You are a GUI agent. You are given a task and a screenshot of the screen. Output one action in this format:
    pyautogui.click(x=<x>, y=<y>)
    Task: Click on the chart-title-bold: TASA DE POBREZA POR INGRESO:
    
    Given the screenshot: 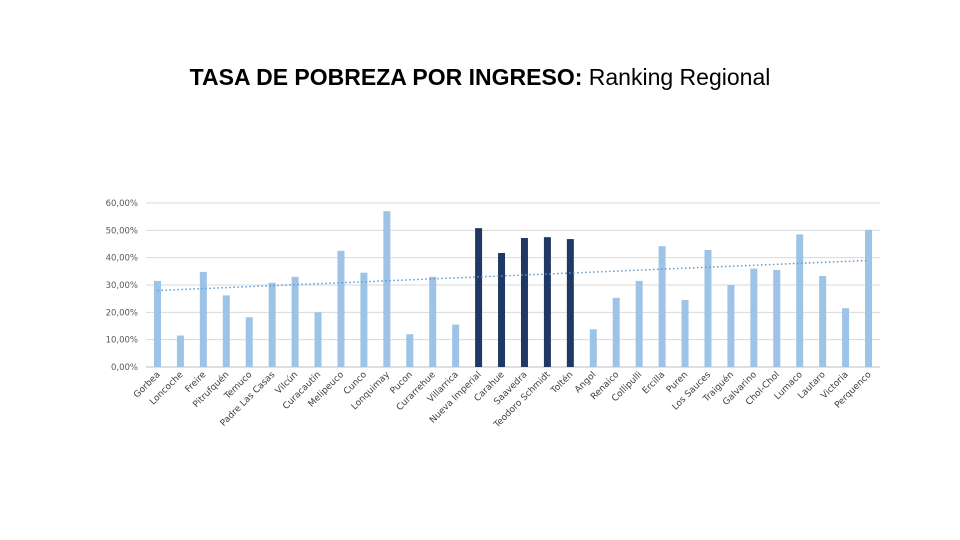 What is the action you would take?
    pyautogui.click(x=386, y=77)
    